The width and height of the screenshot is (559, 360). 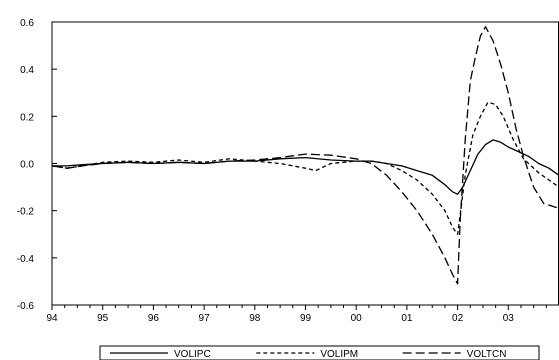 What do you see at coordinates (26, 259) in the screenshot?
I see `y-tick-label: -0.4` at bounding box center [26, 259].